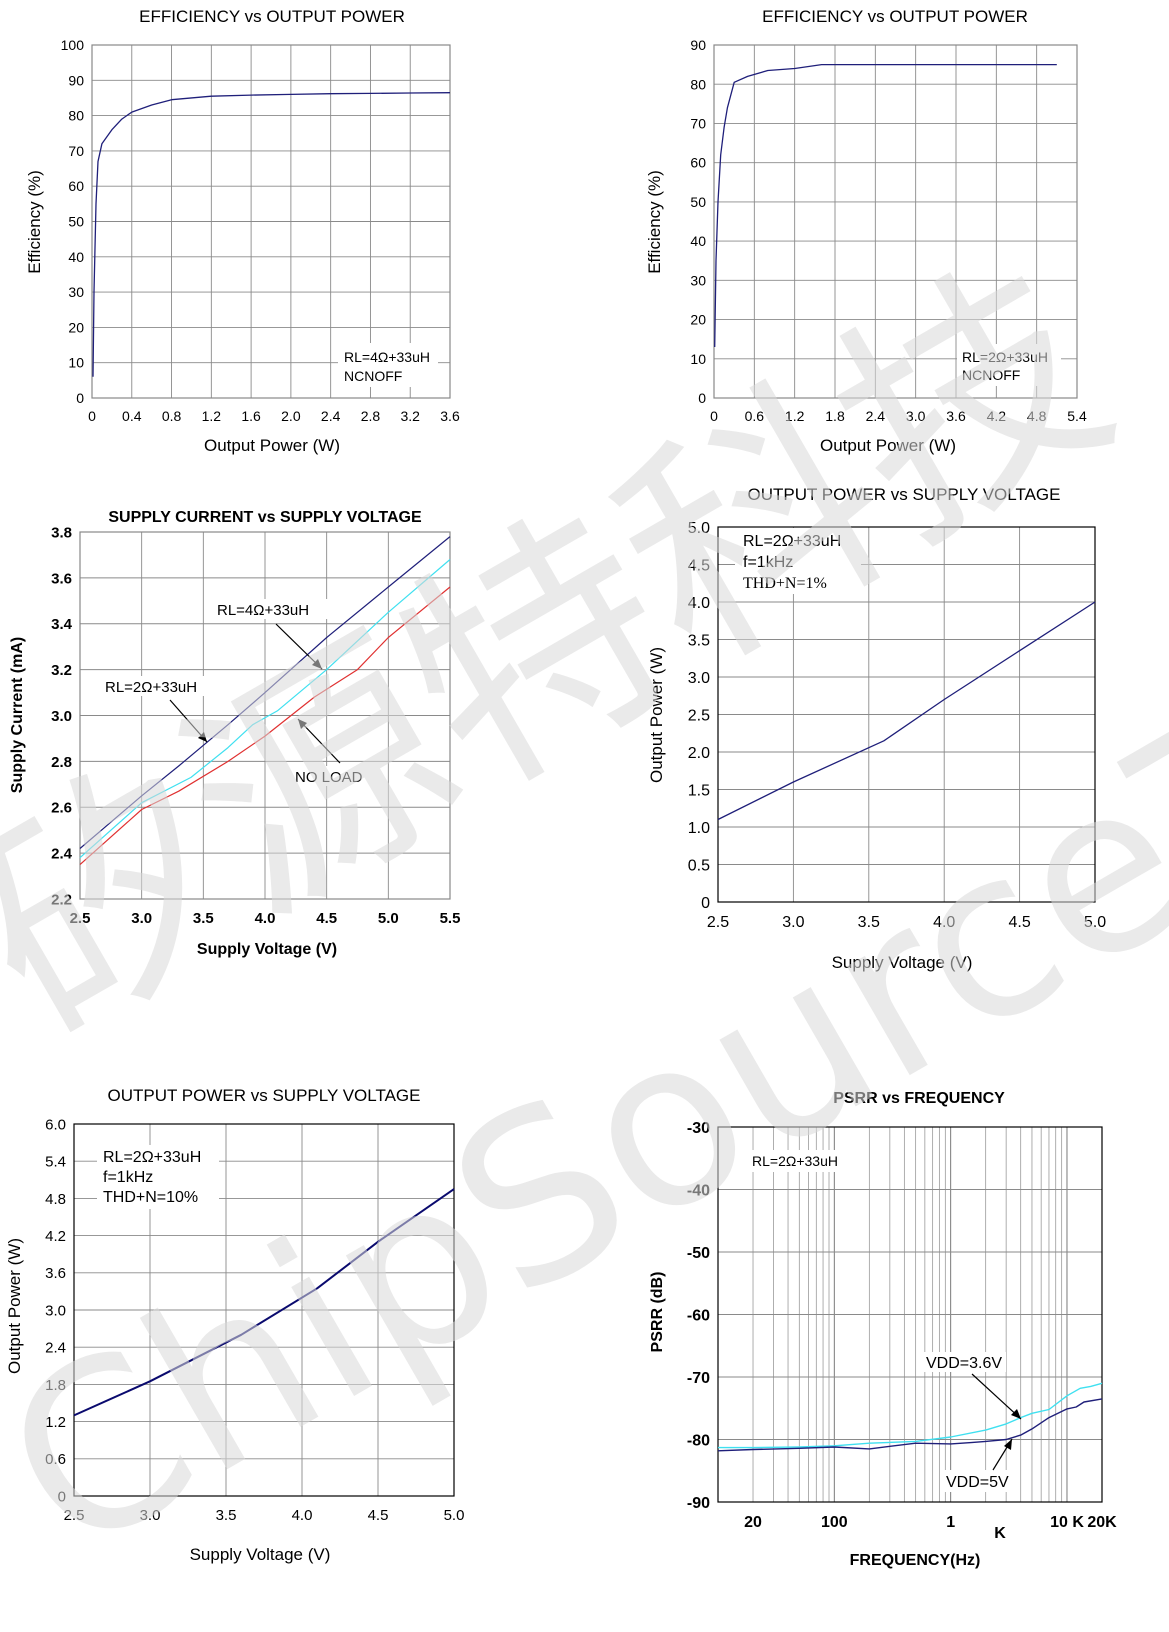 This screenshot has width=1169, height=1632. Describe the element at coordinates (62, 854) in the screenshot. I see `y-tick-label: 2.4` at that location.